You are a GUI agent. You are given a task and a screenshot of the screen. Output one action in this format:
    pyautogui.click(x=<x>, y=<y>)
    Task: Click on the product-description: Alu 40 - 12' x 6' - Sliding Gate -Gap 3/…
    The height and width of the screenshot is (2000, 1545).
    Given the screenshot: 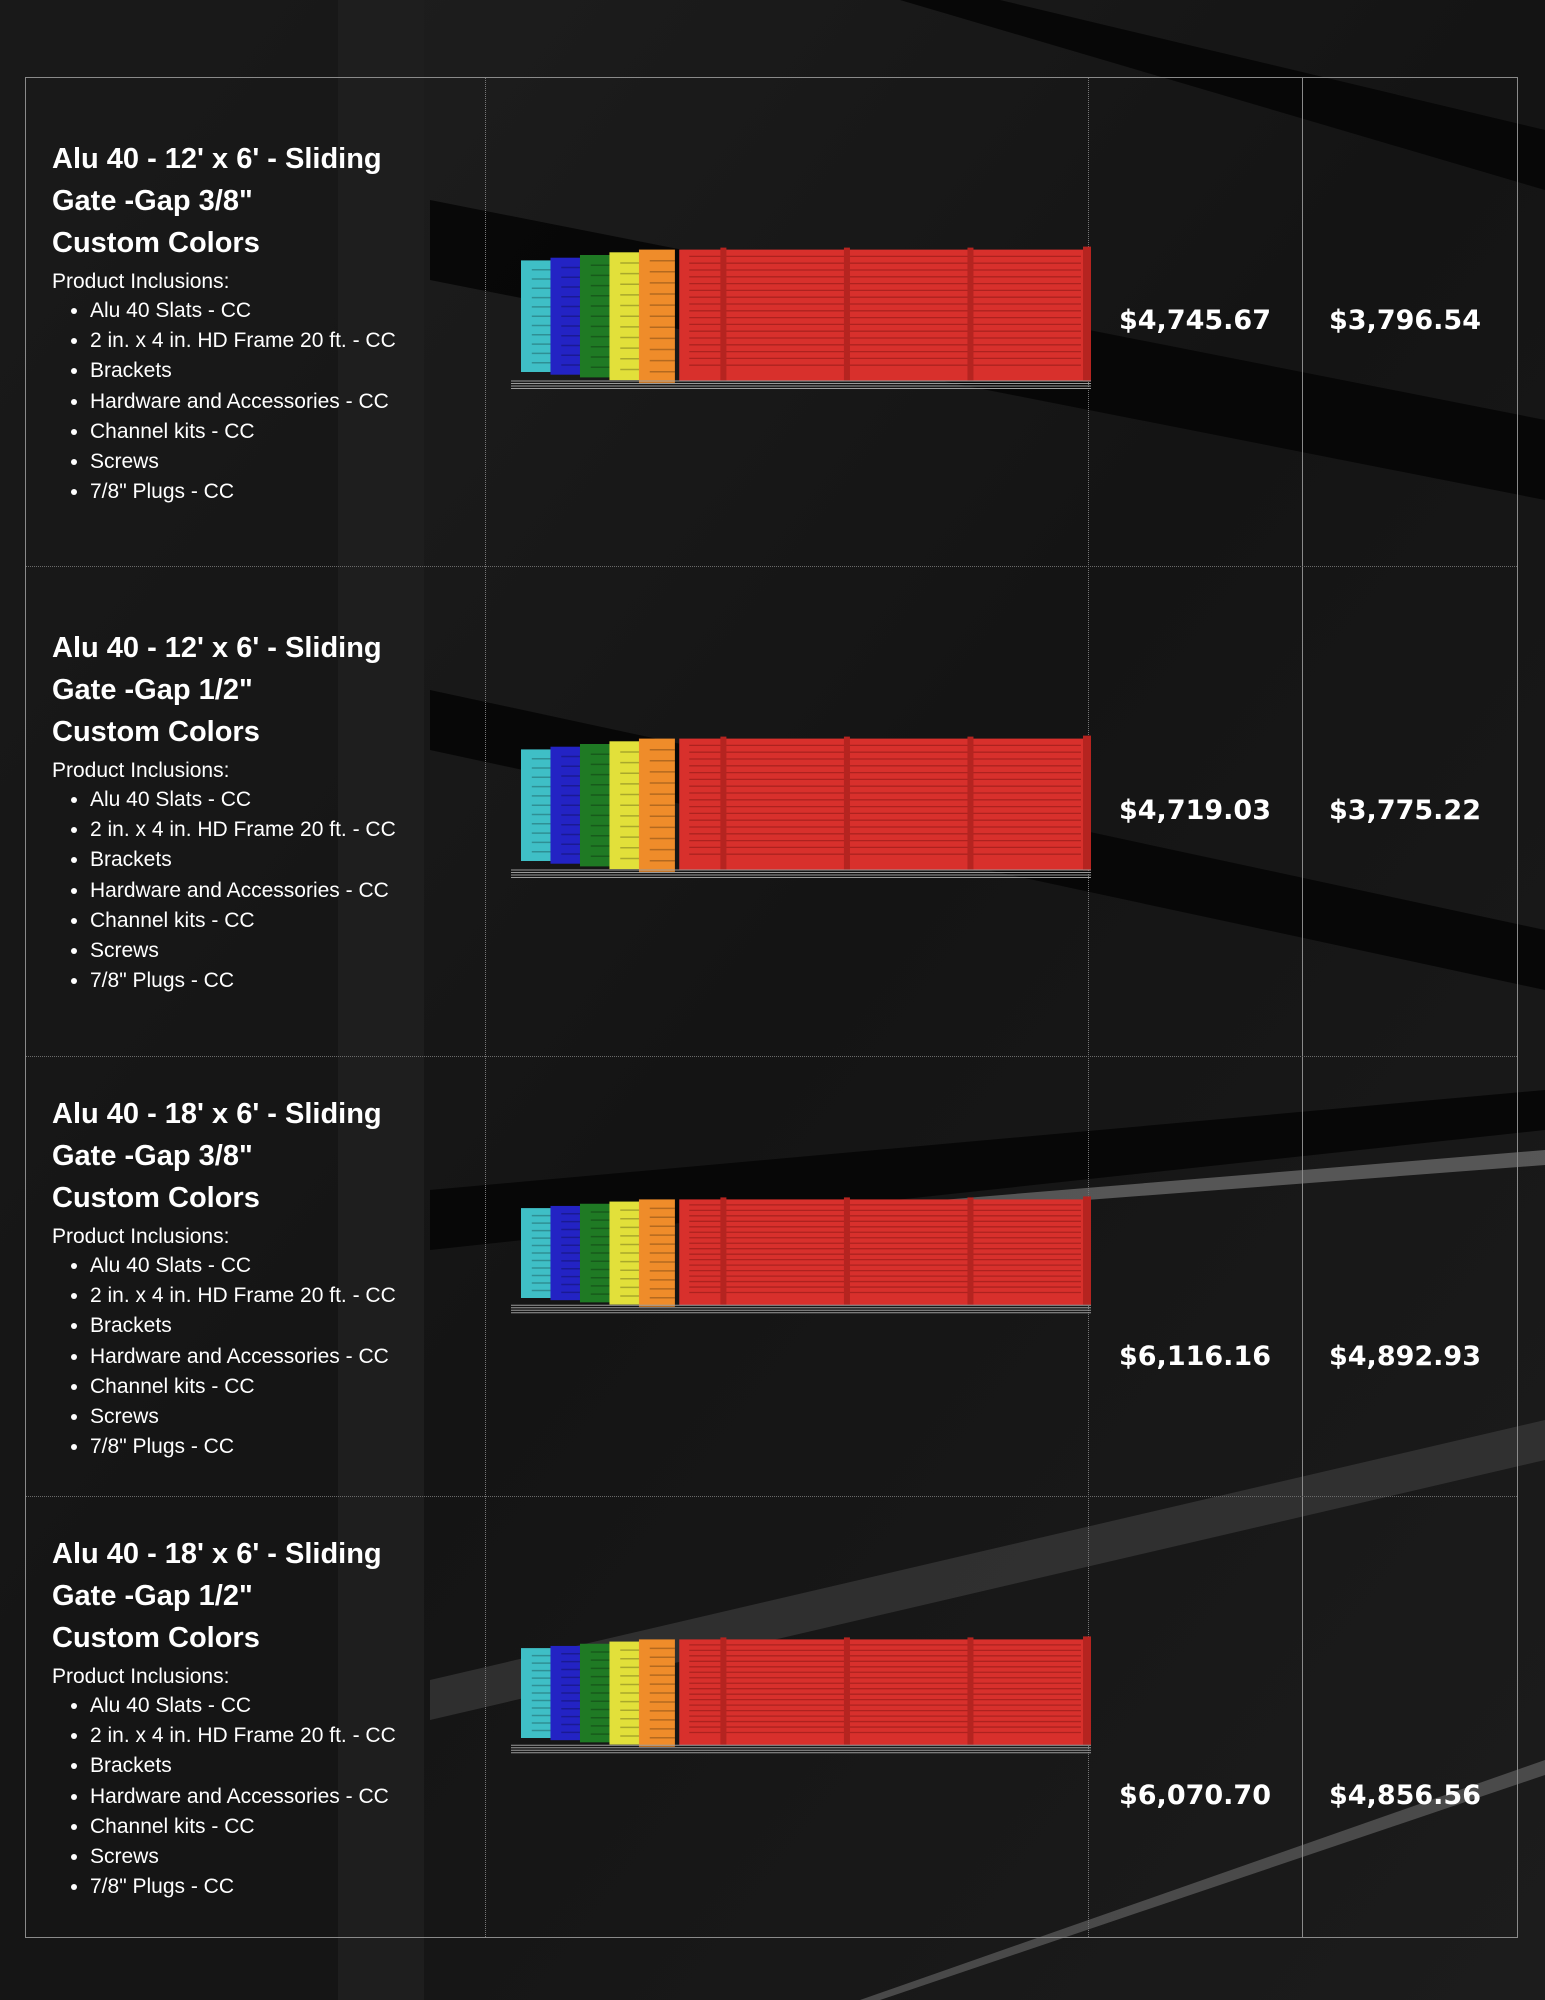 What is the action you would take?
    pyautogui.click(x=267, y=322)
    